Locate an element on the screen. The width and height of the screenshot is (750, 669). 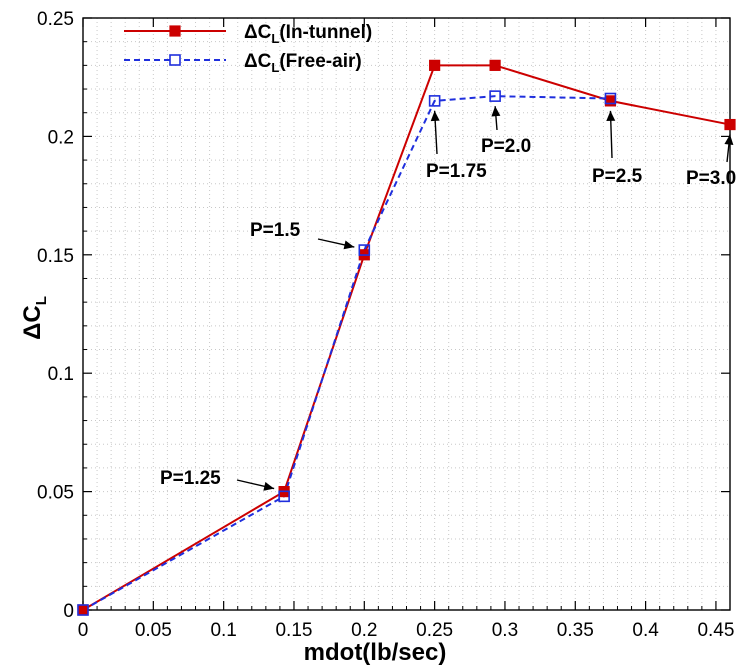
annotation: P=1.25 is located at coordinates (217, 479).